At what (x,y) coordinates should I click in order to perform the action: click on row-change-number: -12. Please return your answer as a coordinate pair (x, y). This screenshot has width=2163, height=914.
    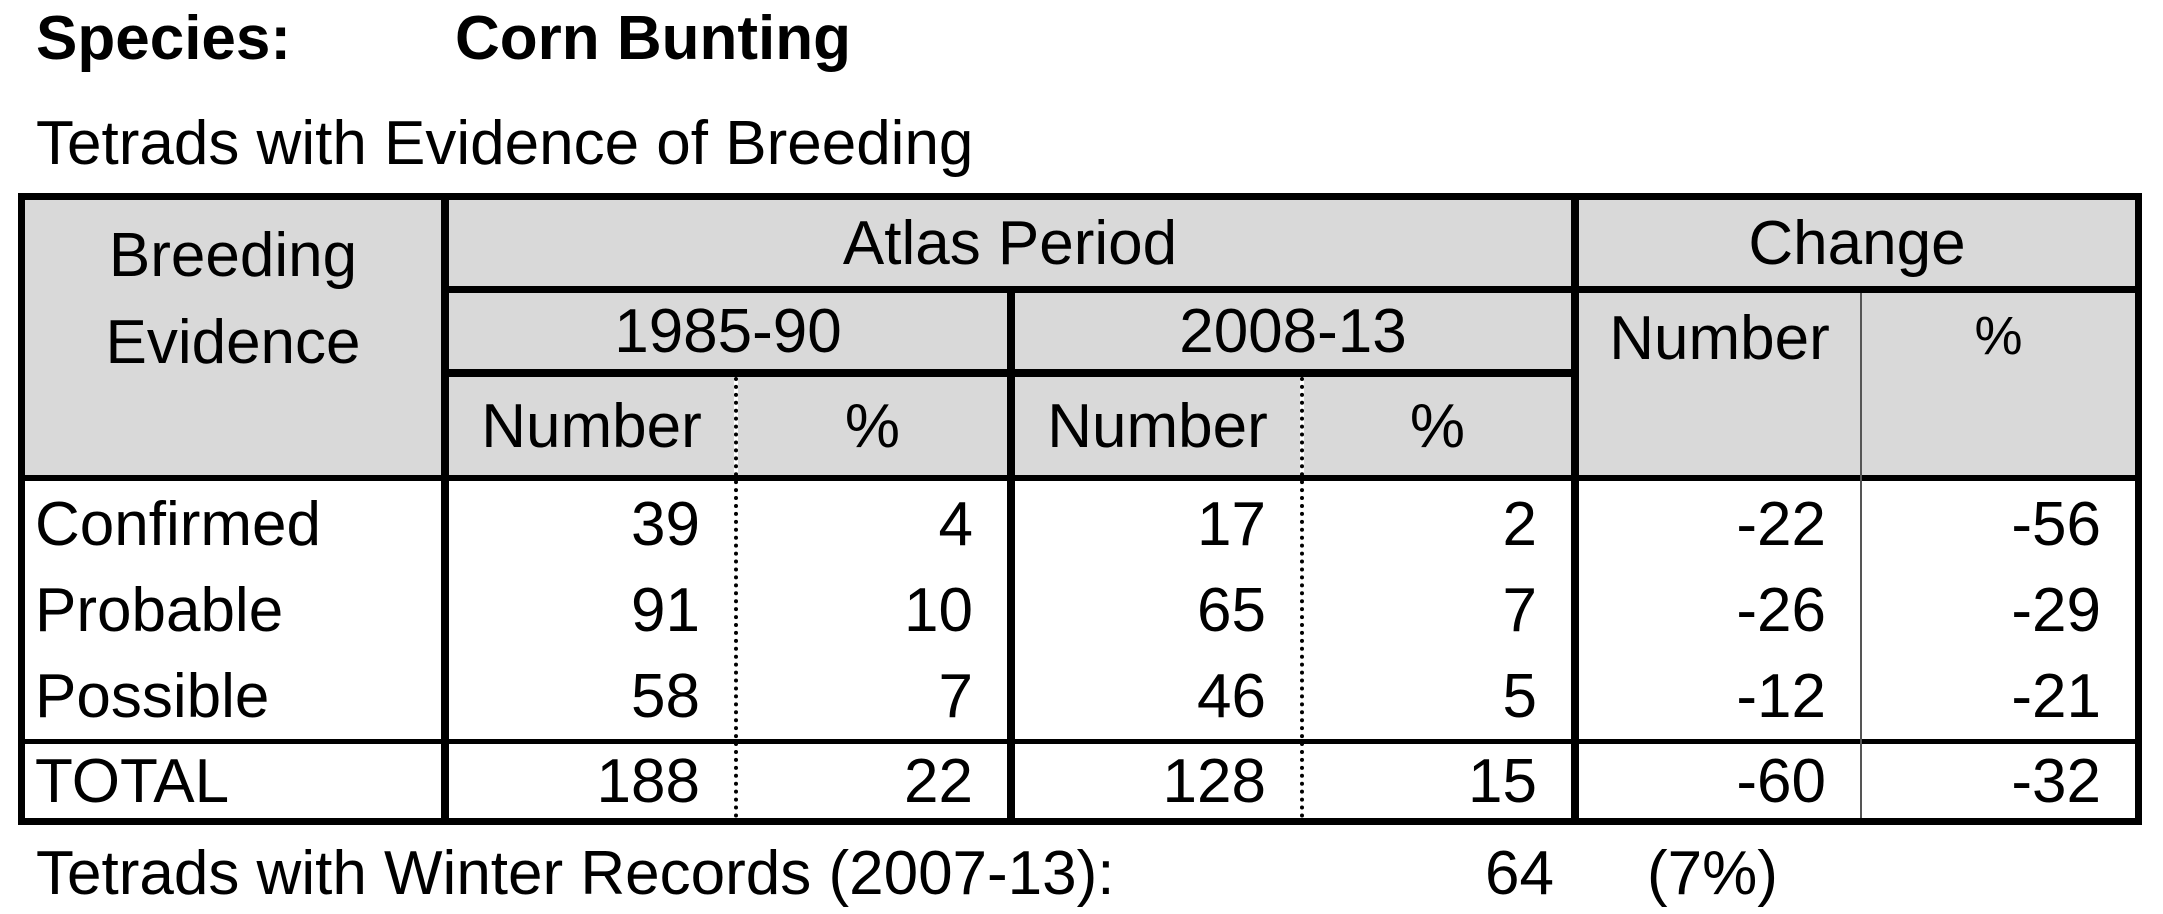
    Looking at the image, I should click on (1781, 696).